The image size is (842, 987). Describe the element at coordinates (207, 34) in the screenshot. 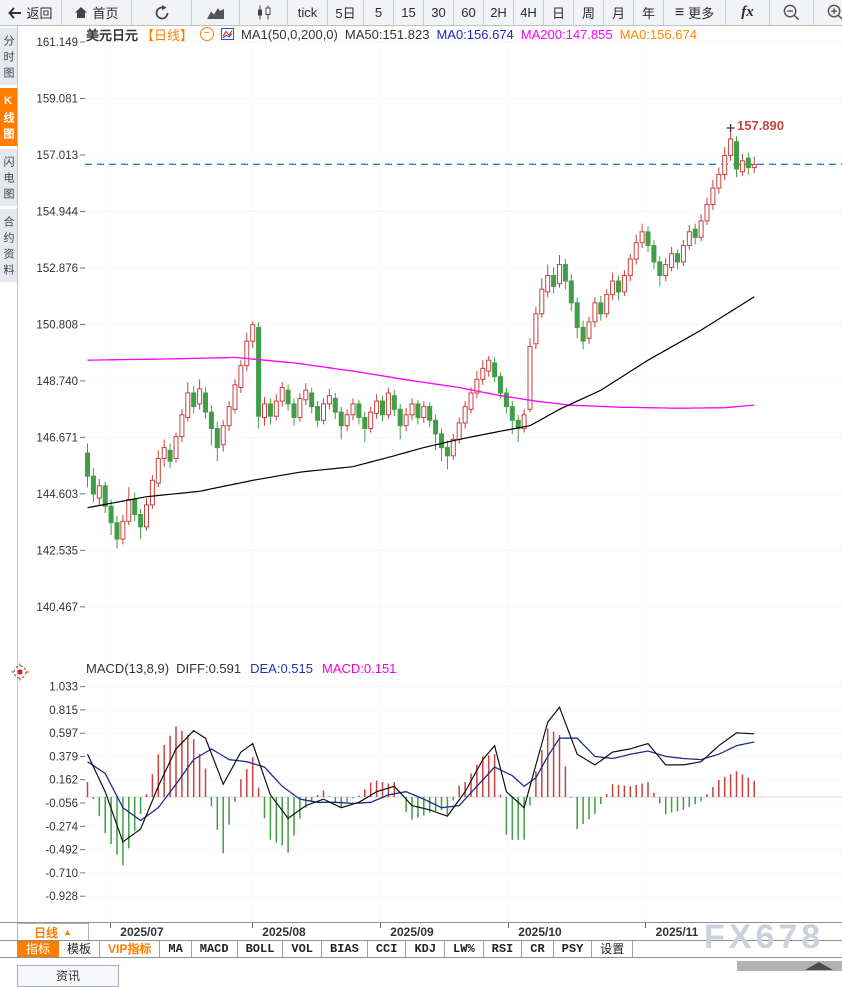

I see `collapse-legend-icon: −` at that location.